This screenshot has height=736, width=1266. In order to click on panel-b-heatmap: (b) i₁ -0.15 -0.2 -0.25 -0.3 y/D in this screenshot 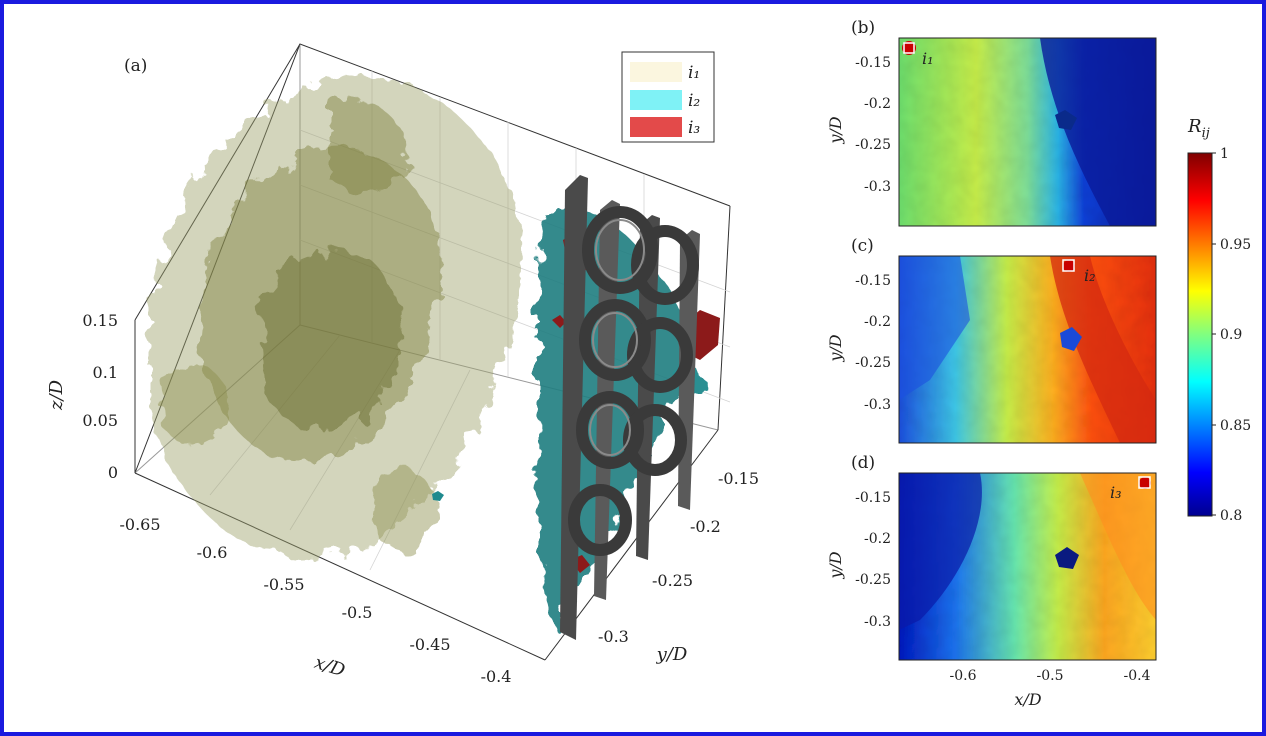, I will do `click(991, 122)`.